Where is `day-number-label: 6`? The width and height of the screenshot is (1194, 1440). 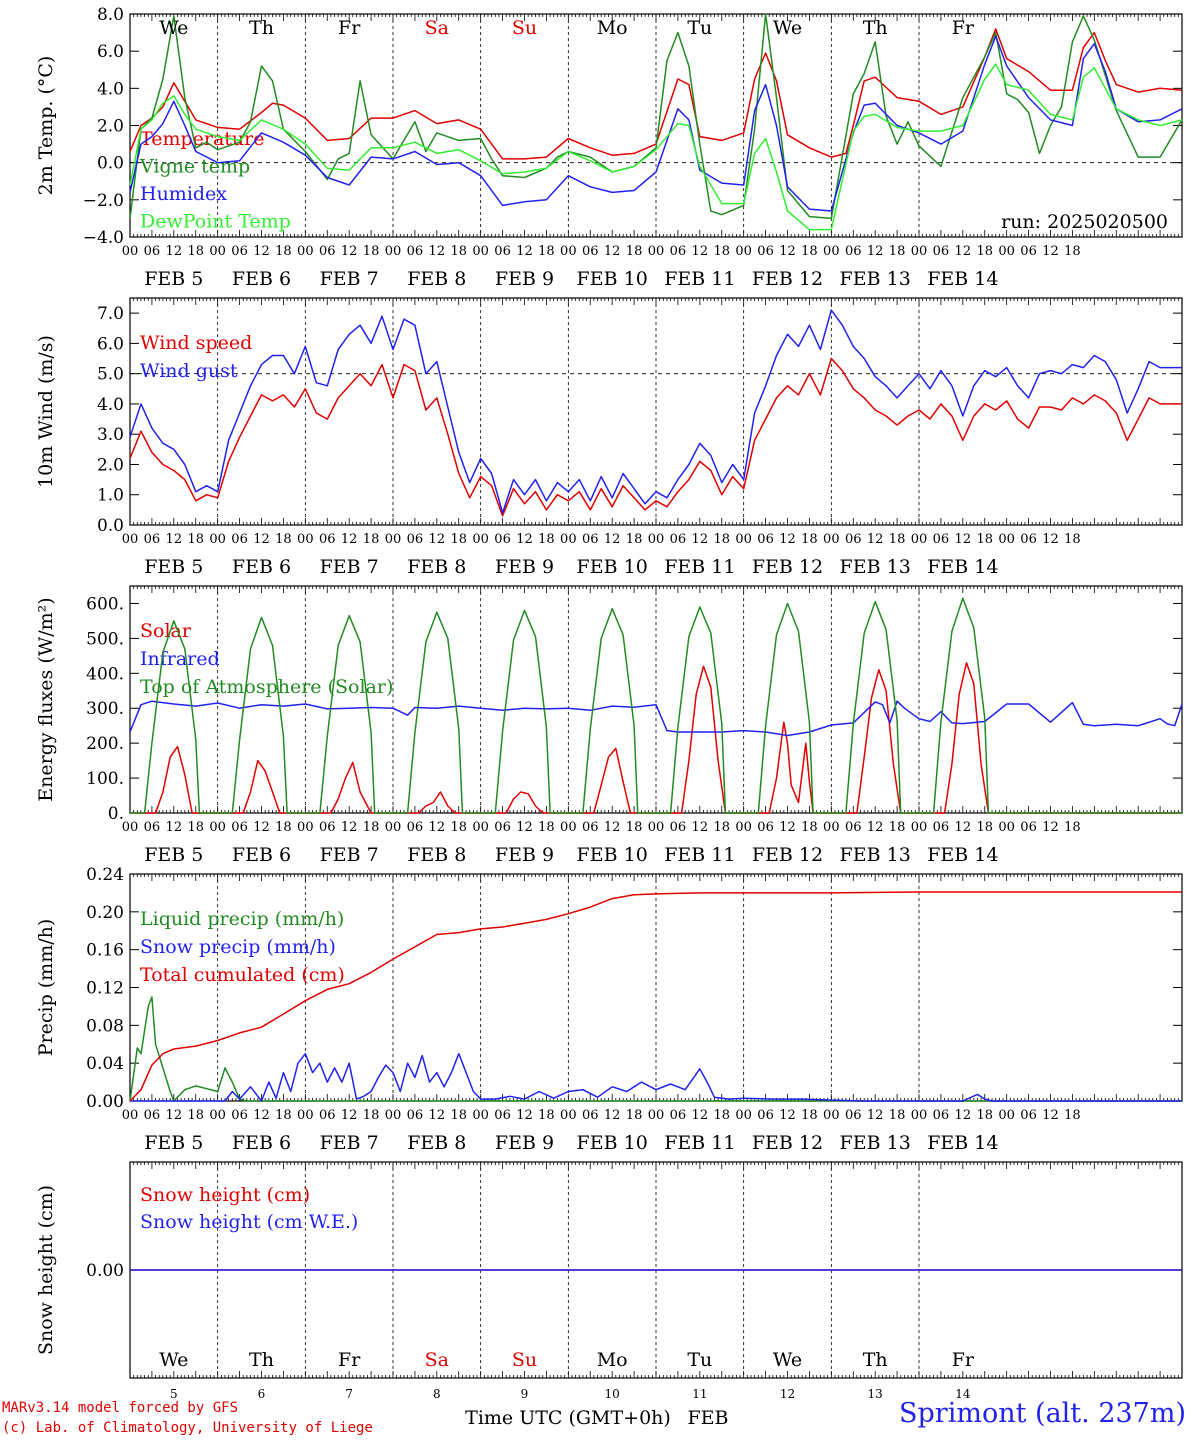 day-number-label: 6 is located at coordinates (262, 1394).